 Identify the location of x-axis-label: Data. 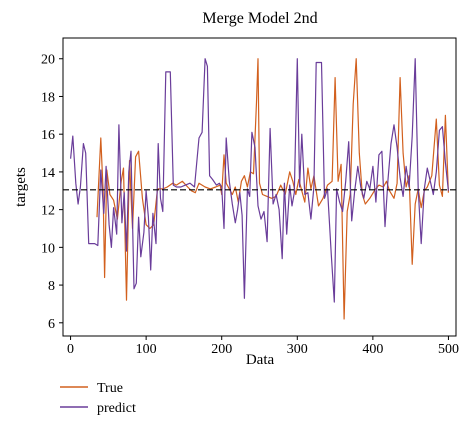
(260, 360).